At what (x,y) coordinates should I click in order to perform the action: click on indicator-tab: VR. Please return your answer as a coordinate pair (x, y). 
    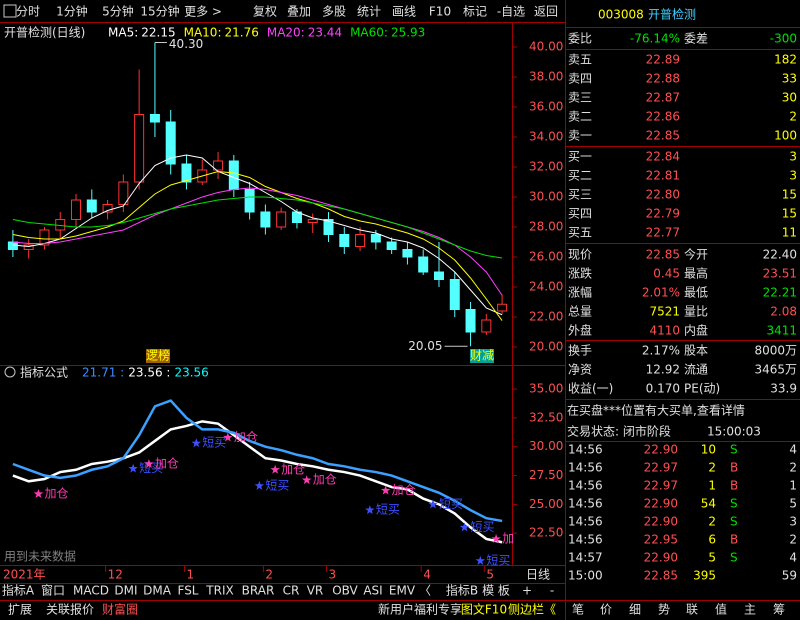
    Looking at the image, I should click on (315, 591).